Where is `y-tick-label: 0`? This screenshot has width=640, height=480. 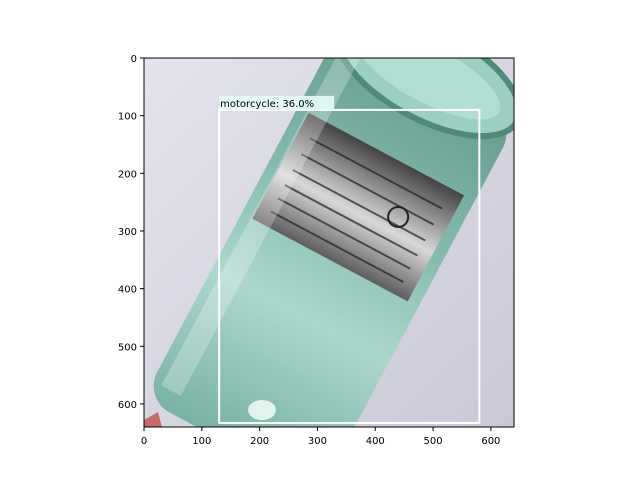
y-tick-label: 0 is located at coordinates (134, 59).